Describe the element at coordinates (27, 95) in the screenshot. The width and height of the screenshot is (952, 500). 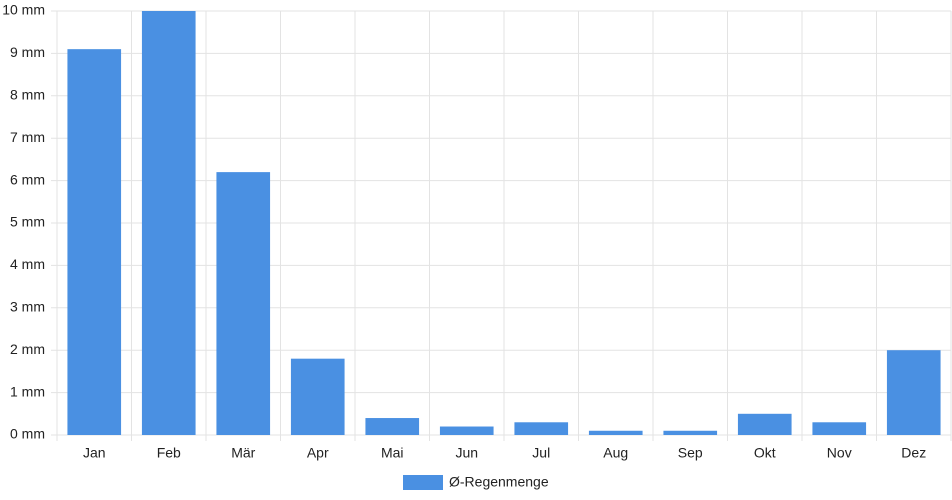
I see `y-tick-label: 8 mm` at that location.